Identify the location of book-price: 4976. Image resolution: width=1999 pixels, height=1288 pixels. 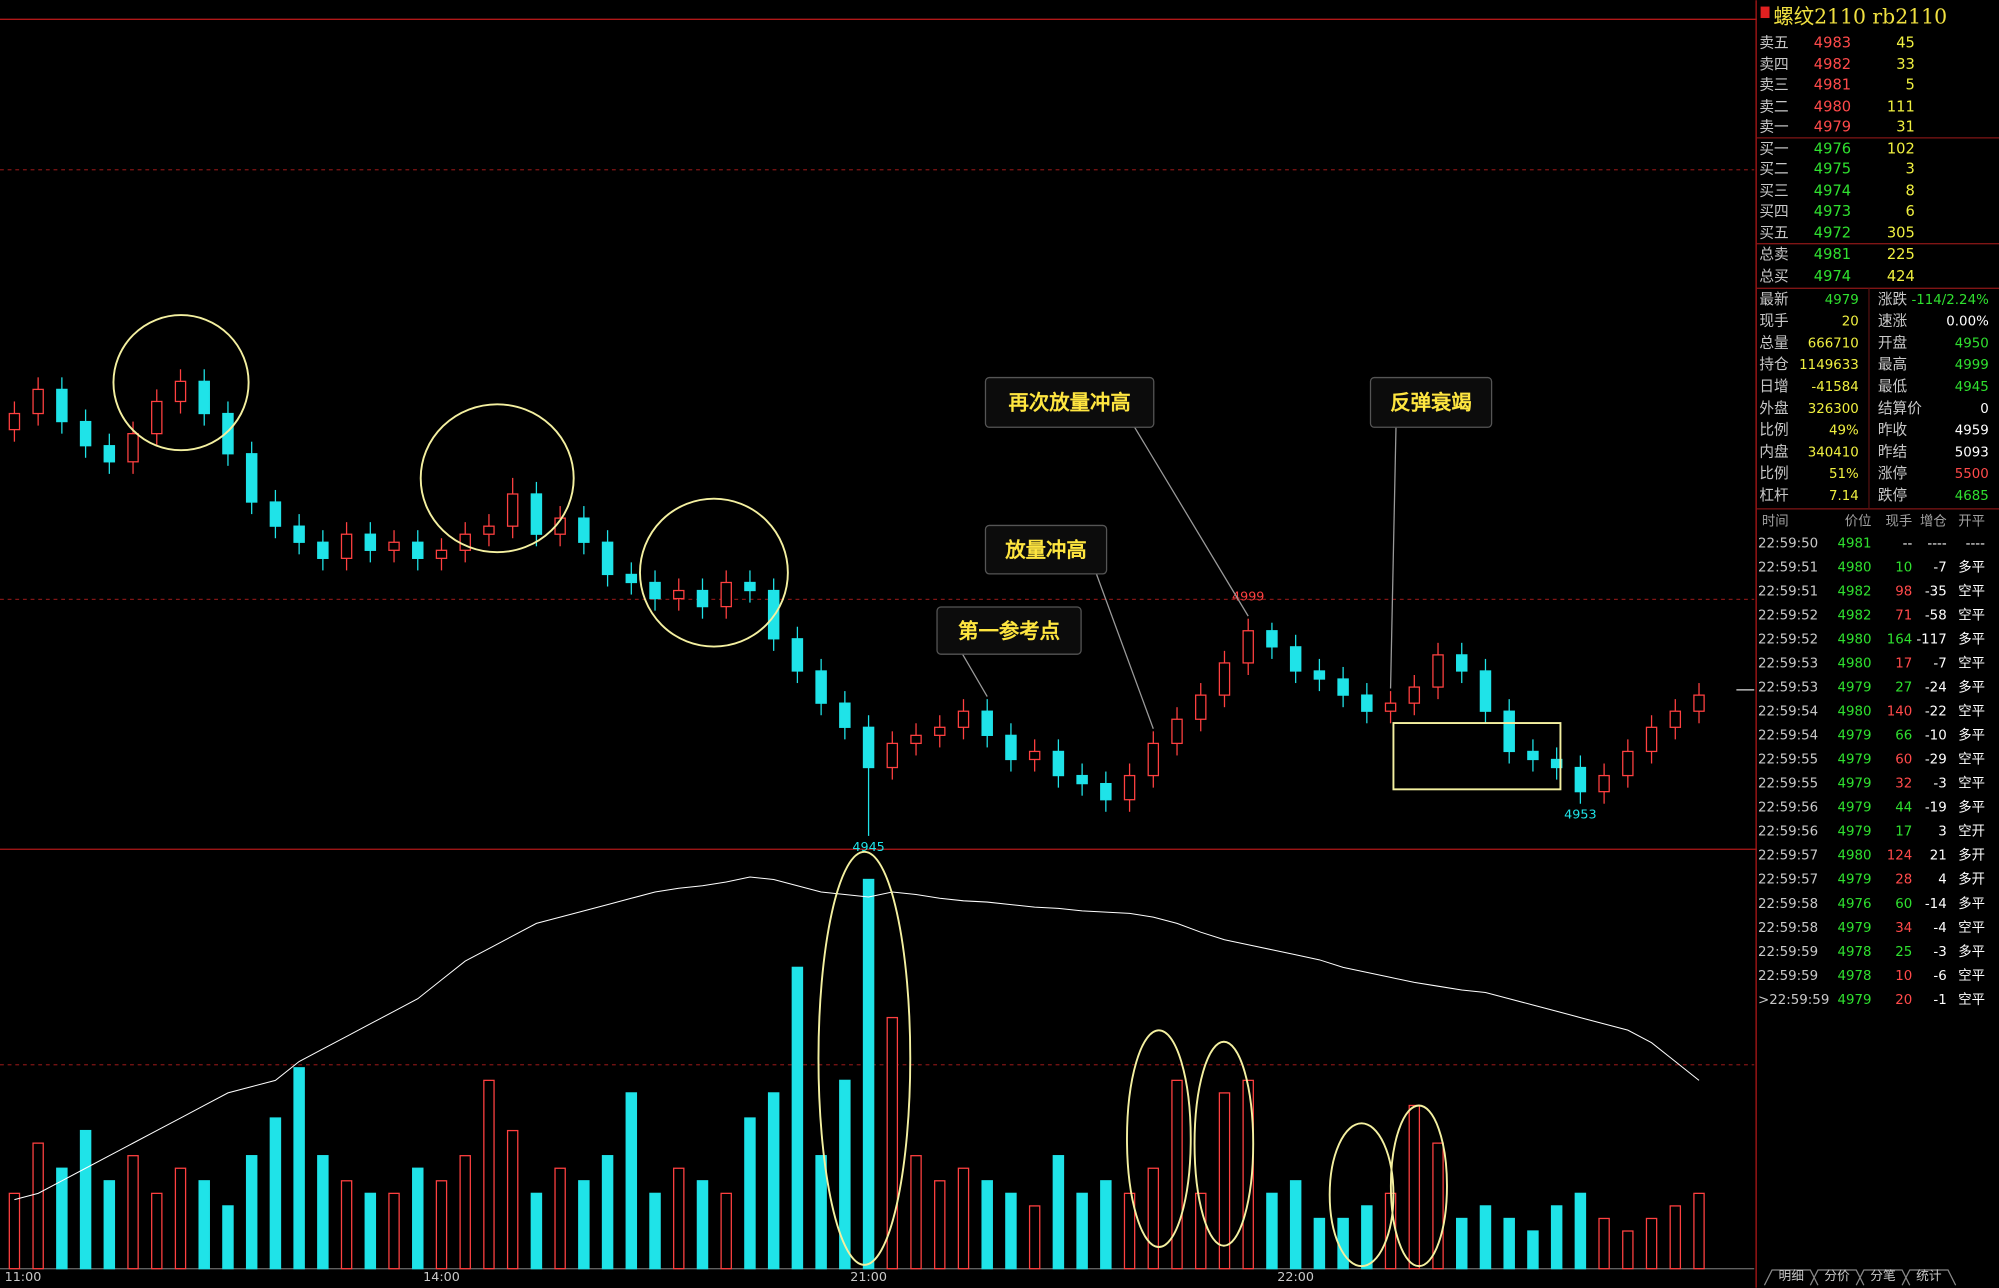
(1832, 148).